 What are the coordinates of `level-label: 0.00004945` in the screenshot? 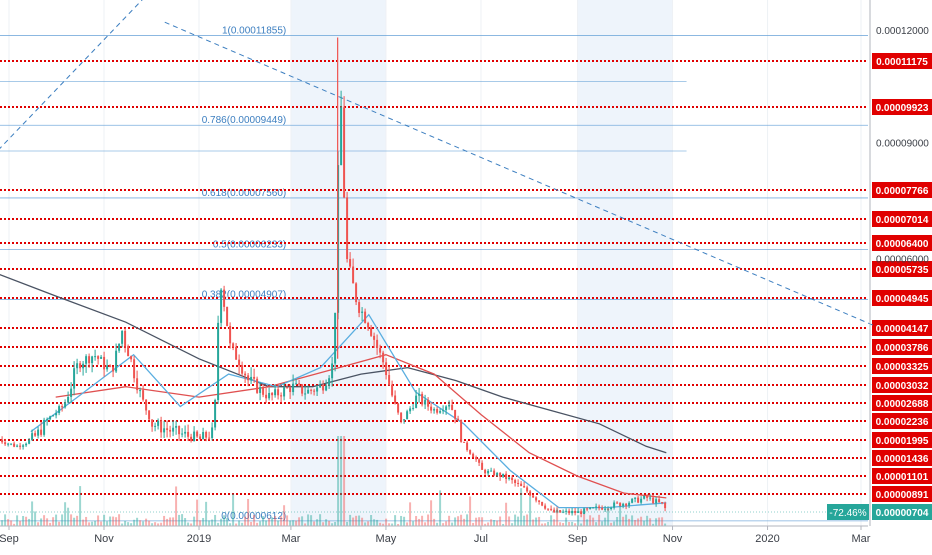 It's located at (902, 299).